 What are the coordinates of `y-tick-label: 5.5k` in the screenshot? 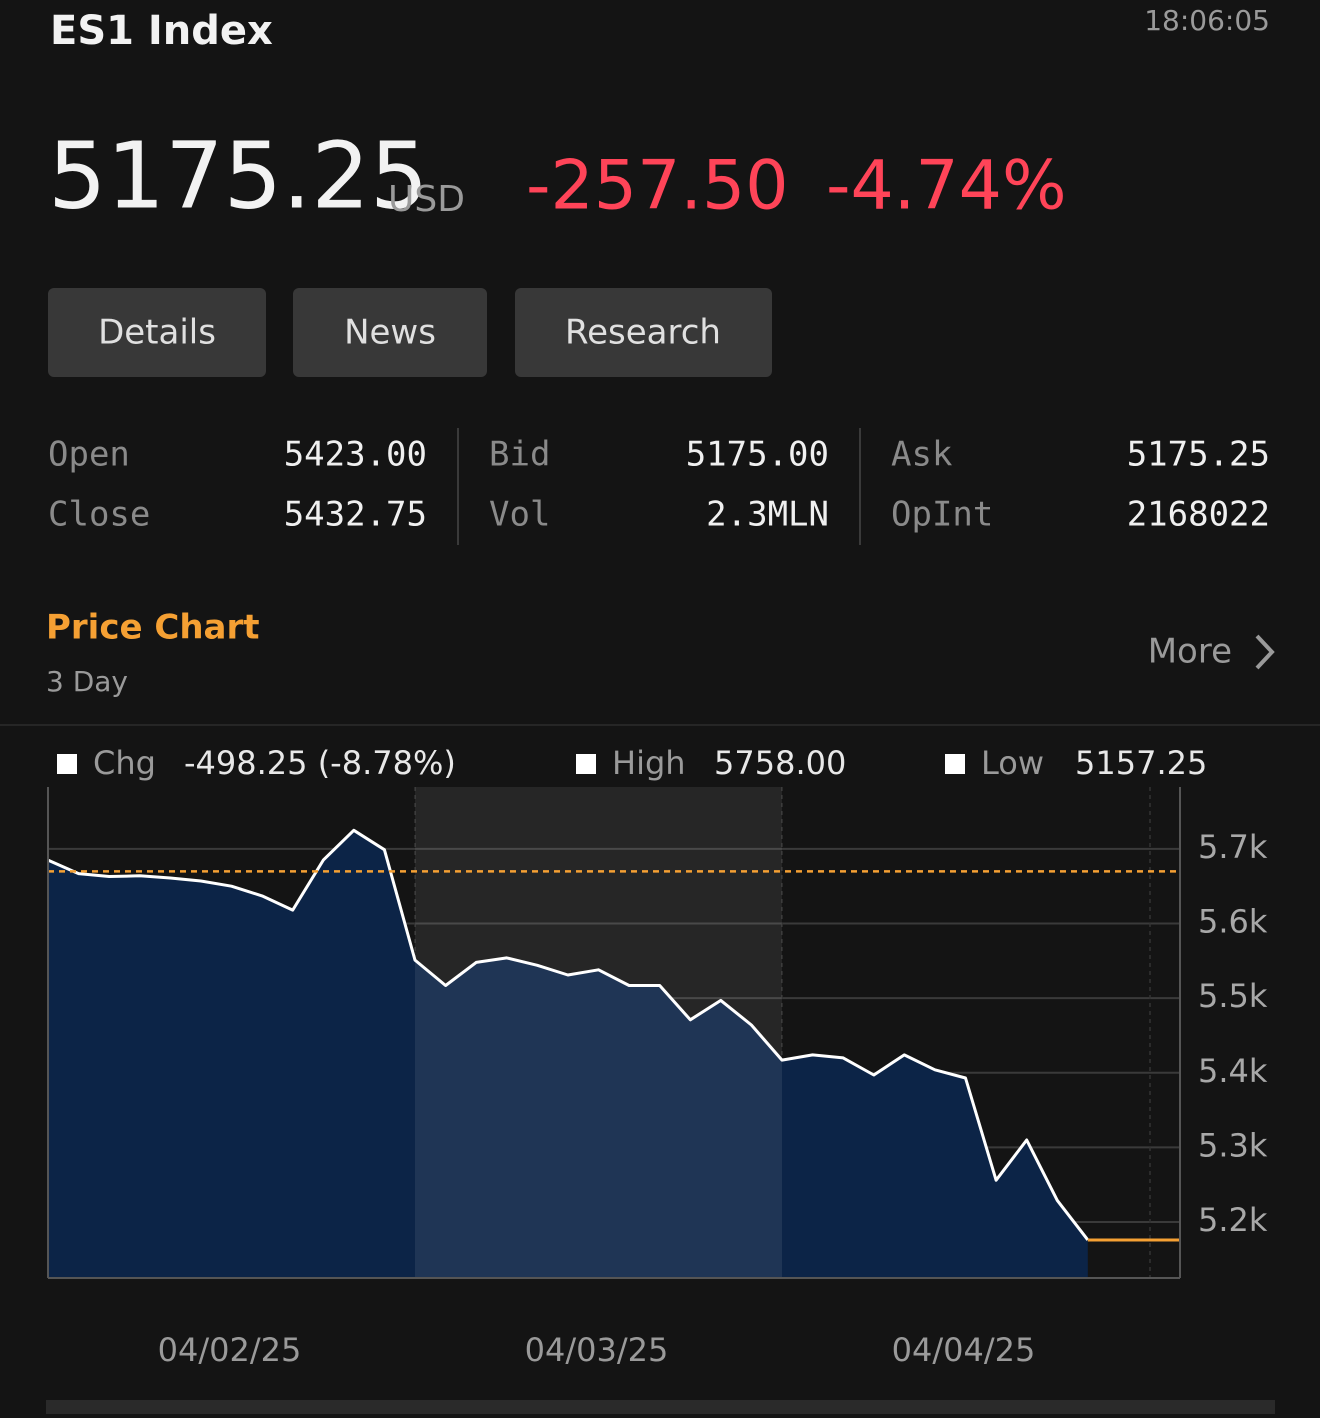 It's located at (1233, 996).